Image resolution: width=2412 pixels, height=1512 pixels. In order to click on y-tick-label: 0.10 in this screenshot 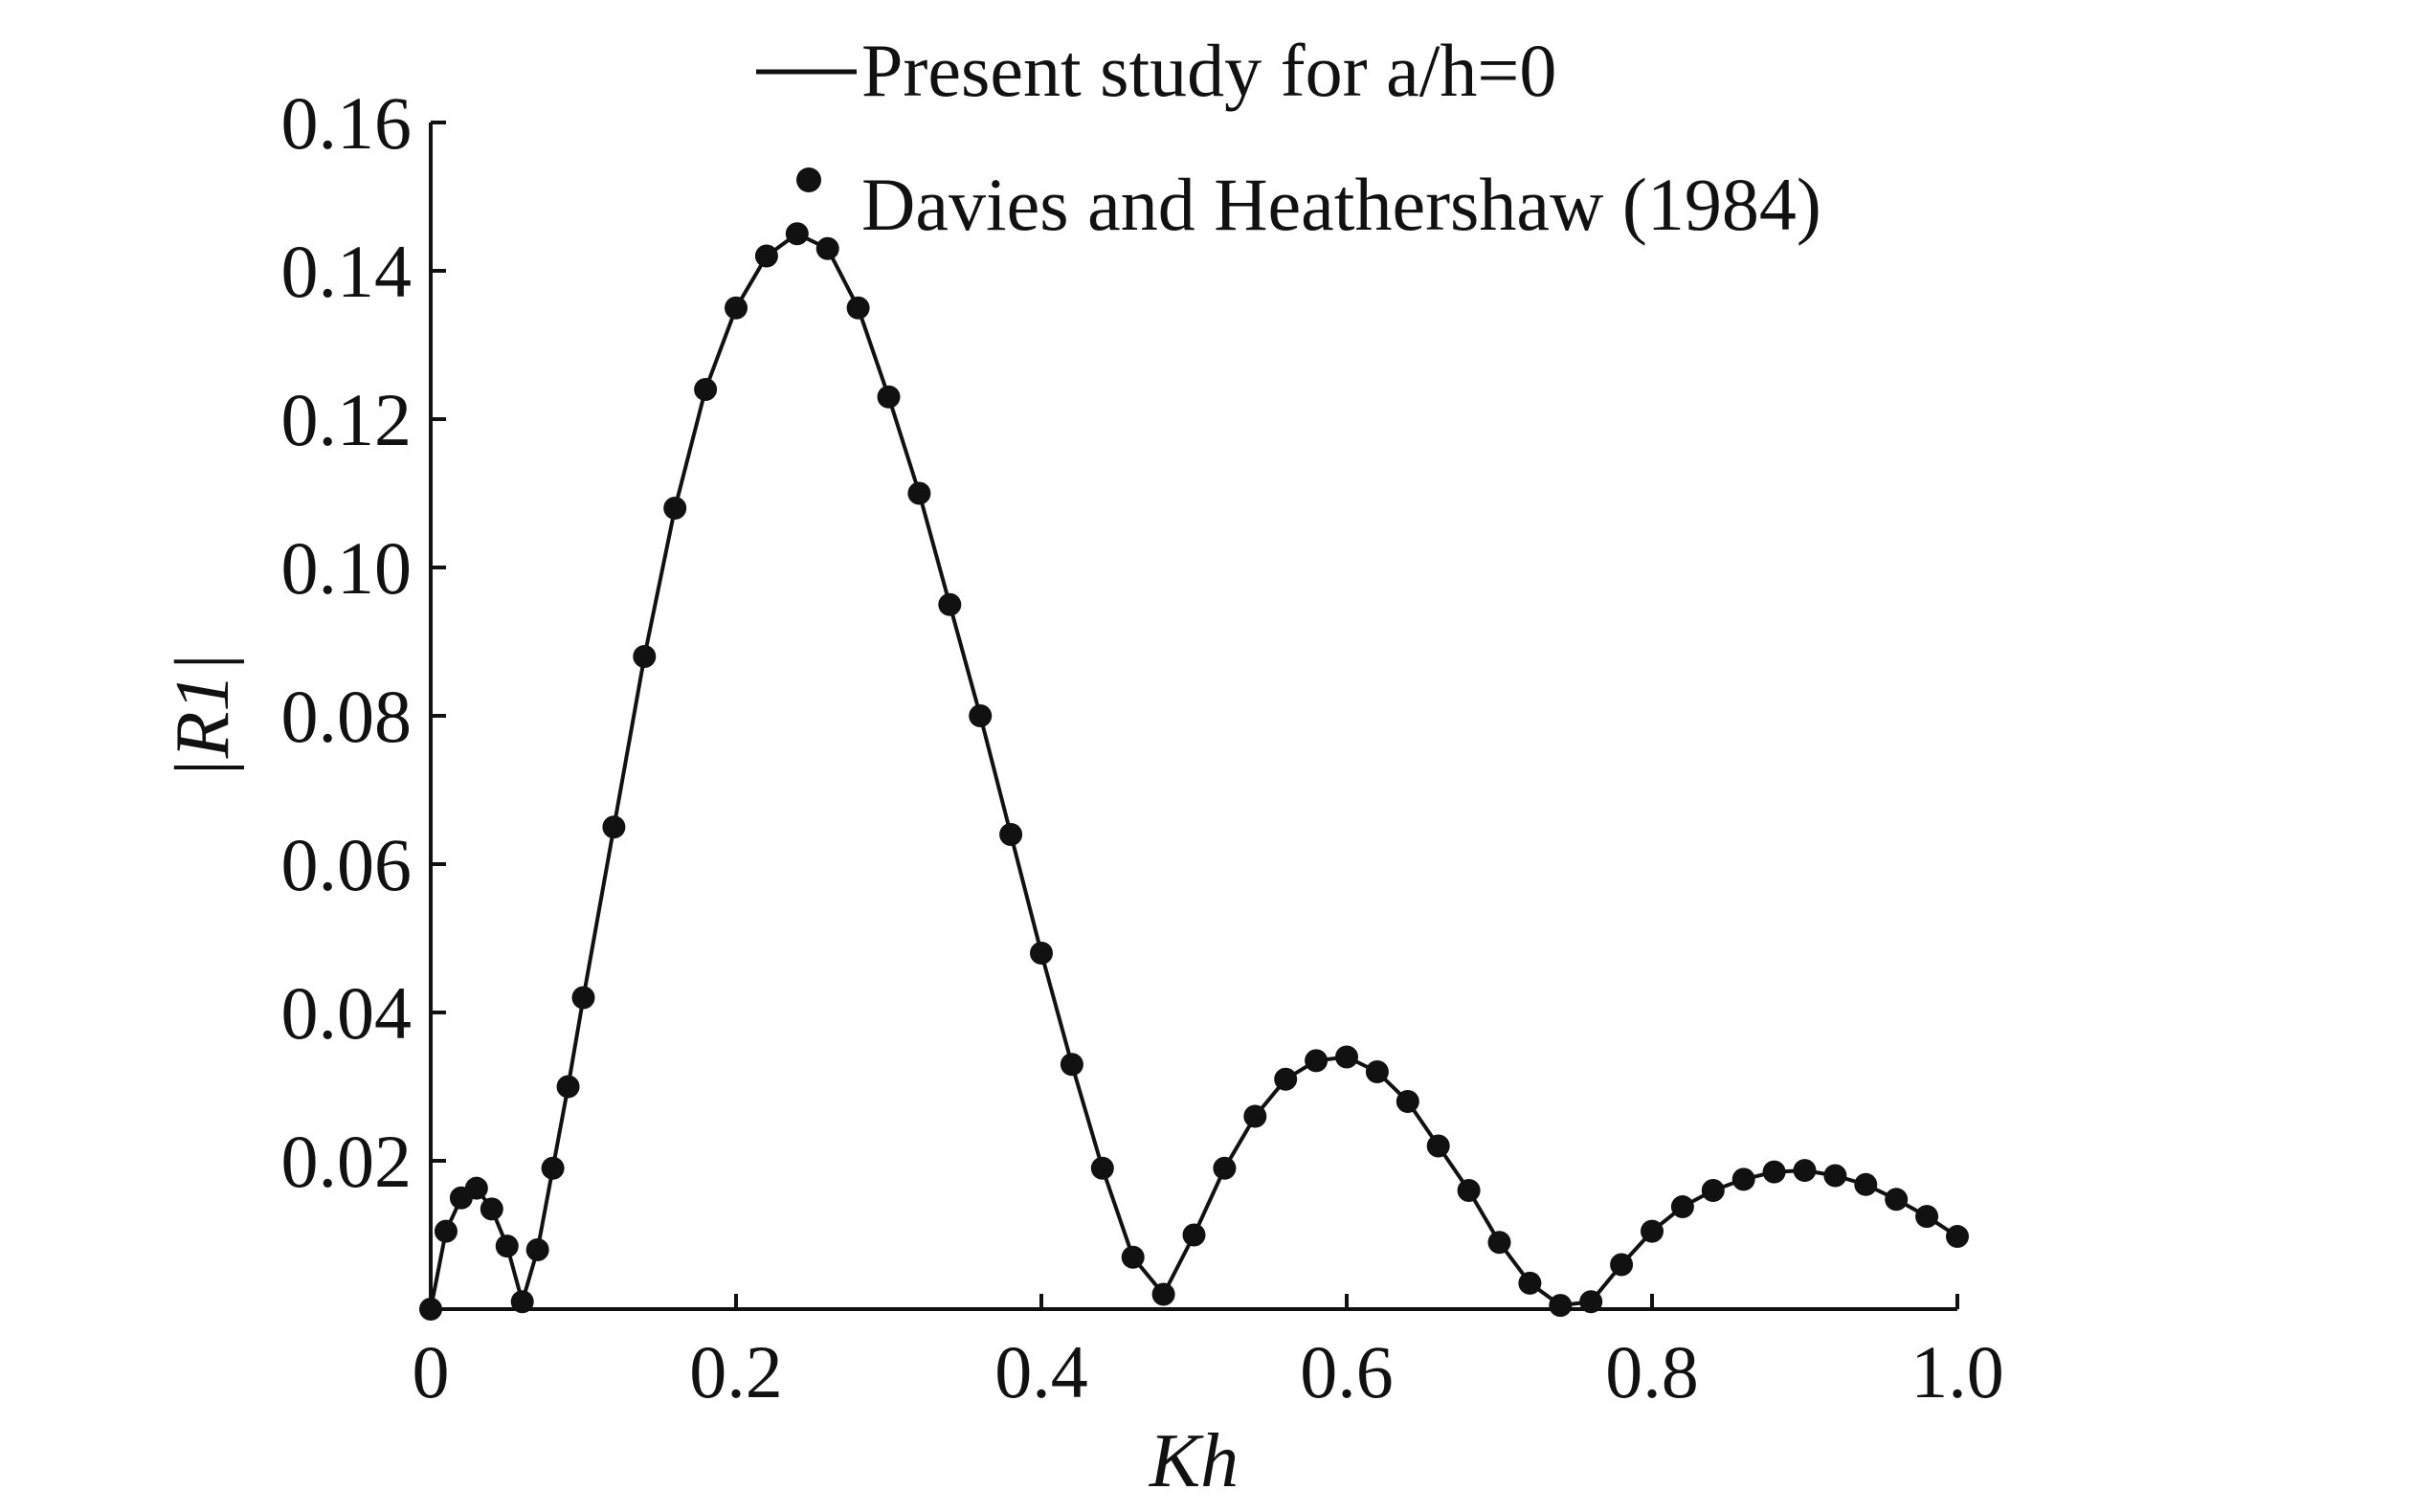, I will do `click(347, 568)`.